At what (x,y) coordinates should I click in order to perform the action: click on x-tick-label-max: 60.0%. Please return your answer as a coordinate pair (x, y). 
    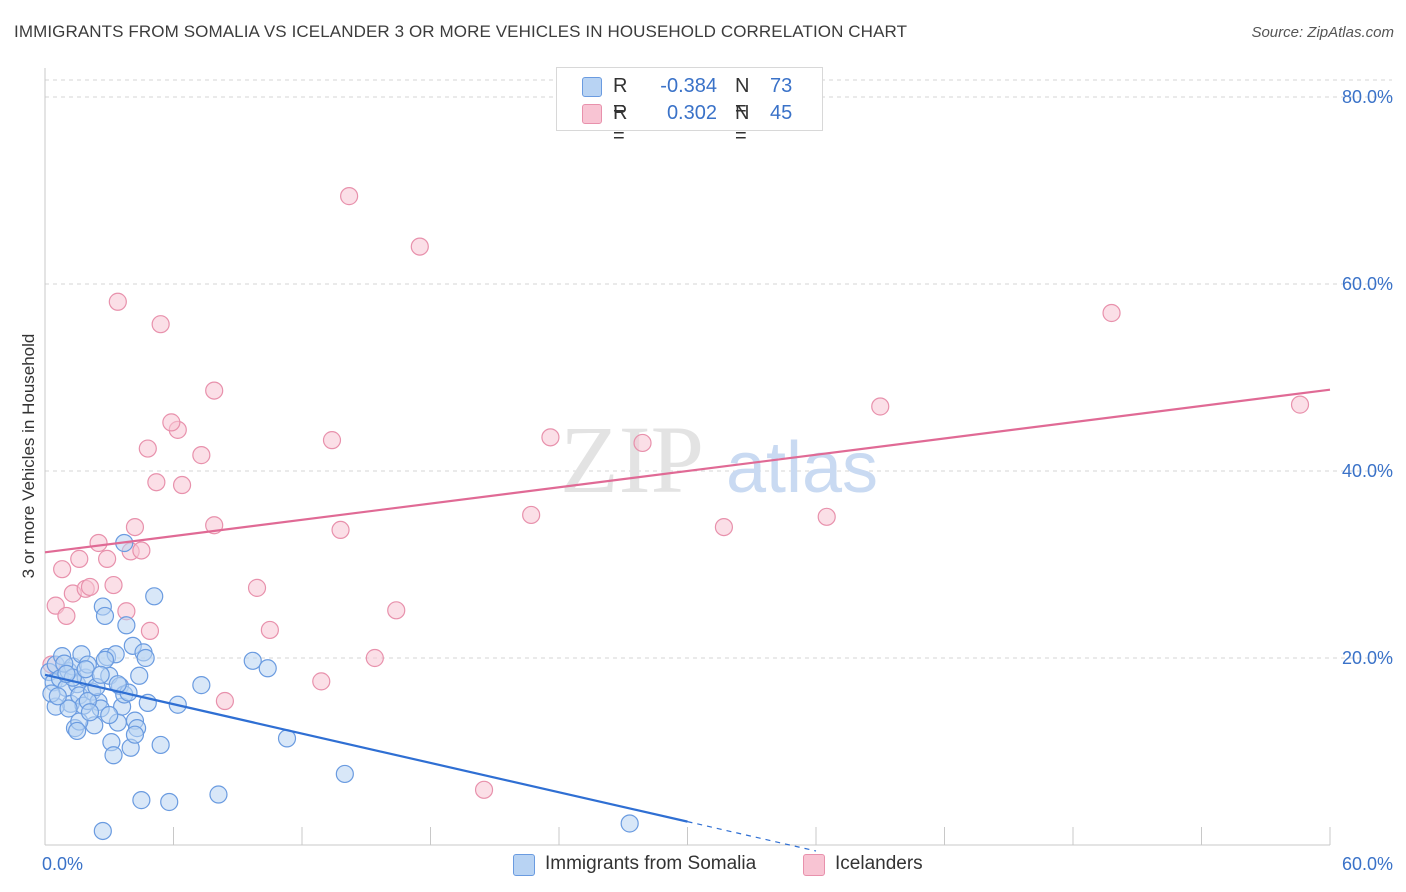
    Looking at the image, I should click on (1367, 864).